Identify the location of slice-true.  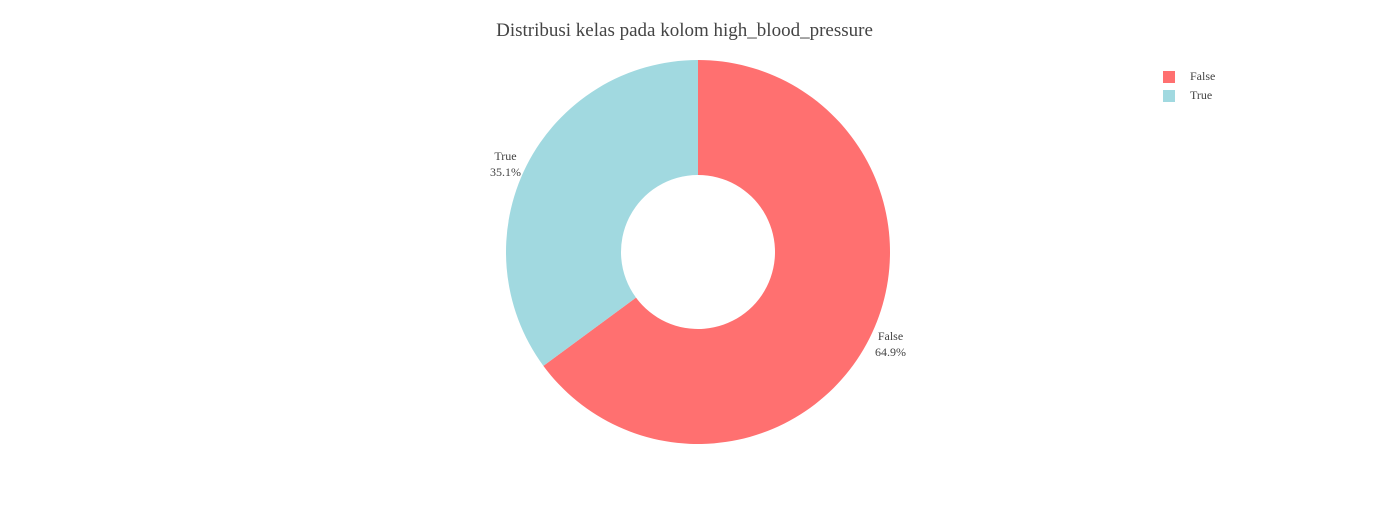
(601, 213).